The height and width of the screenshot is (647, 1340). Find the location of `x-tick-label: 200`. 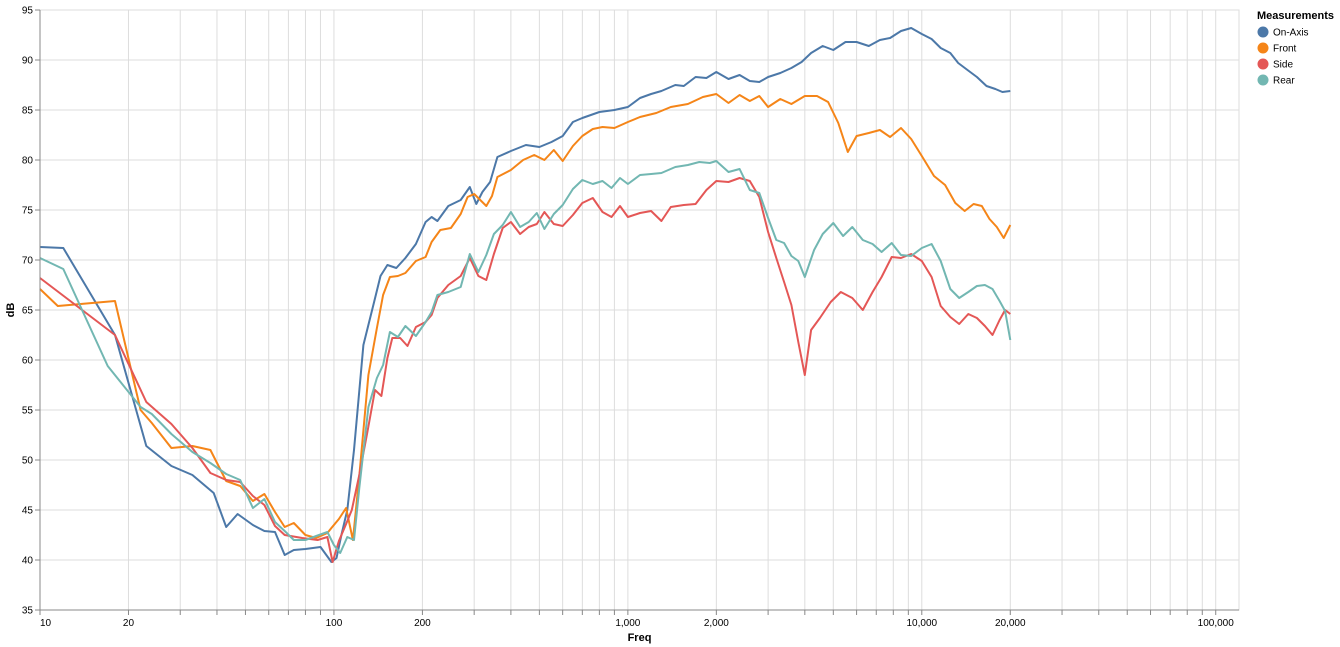

x-tick-label: 200 is located at coordinates (422, 623).